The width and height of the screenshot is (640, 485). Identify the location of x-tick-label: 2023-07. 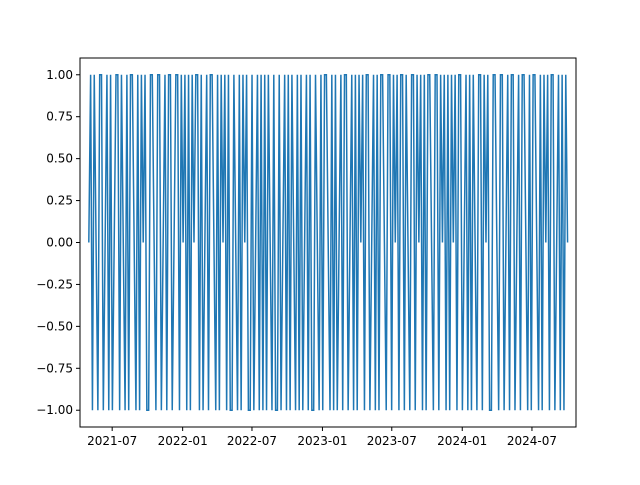
(392, 441).